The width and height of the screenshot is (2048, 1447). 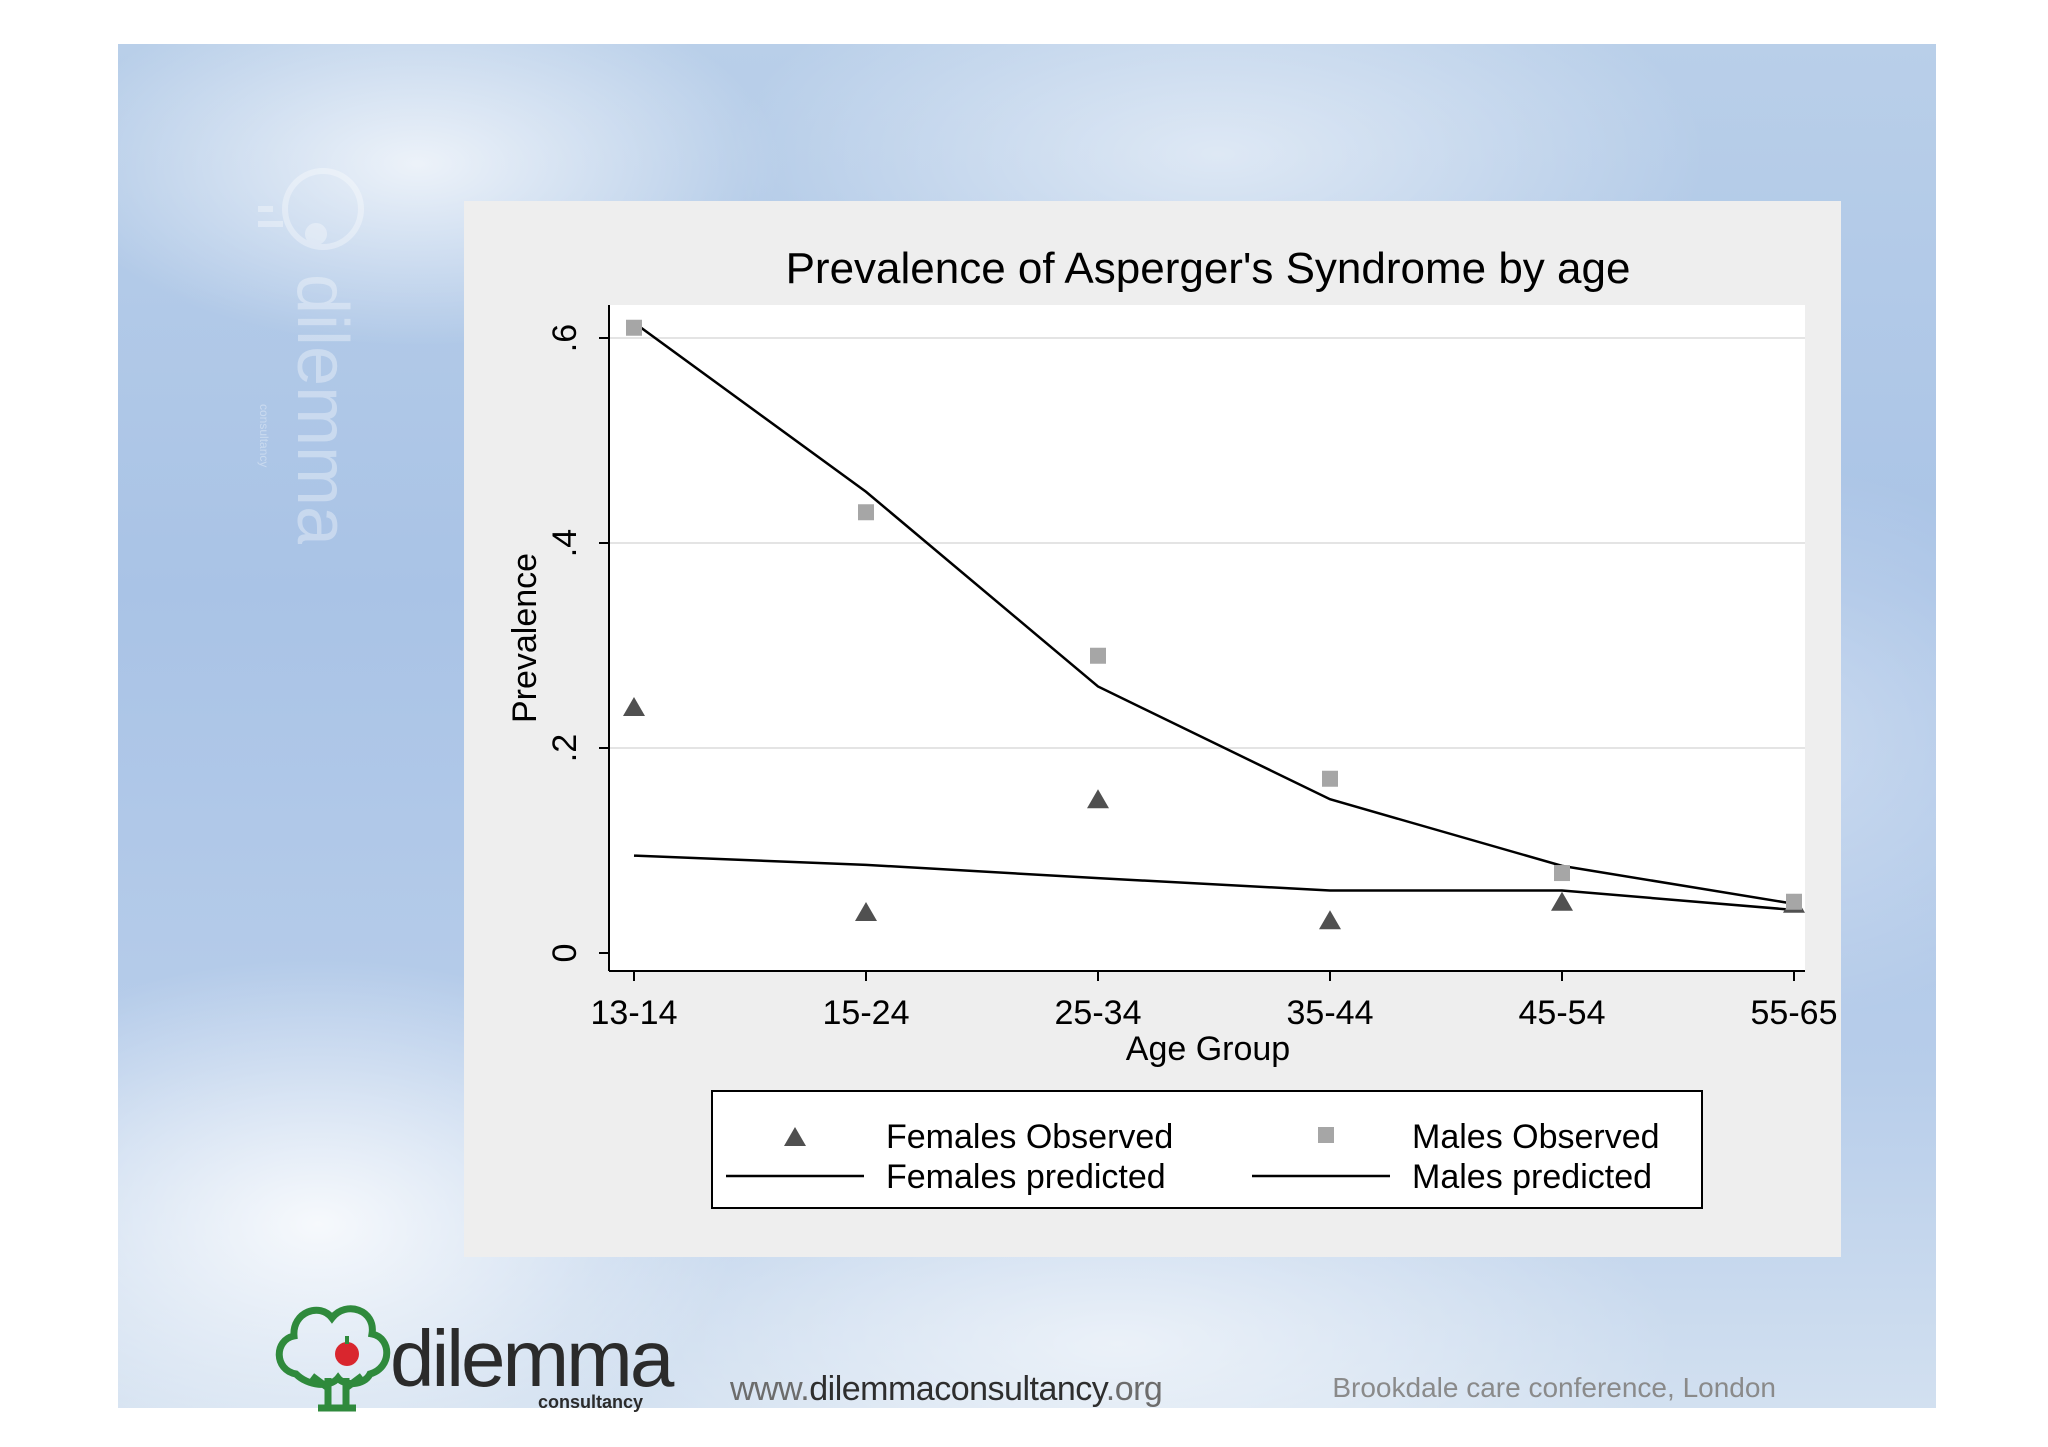 What do you see at coordinates (565, 543) in the screenshot?
I see `y-tick-label: .4` at bounding box center [565, 543].